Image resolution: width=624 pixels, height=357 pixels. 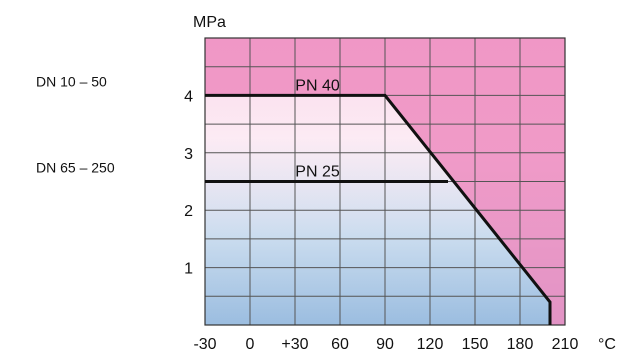 What do you see at coordinates (475, 344) in the screenshot?
I see `x-tick-label: 150` at bounding box center [475, 344].